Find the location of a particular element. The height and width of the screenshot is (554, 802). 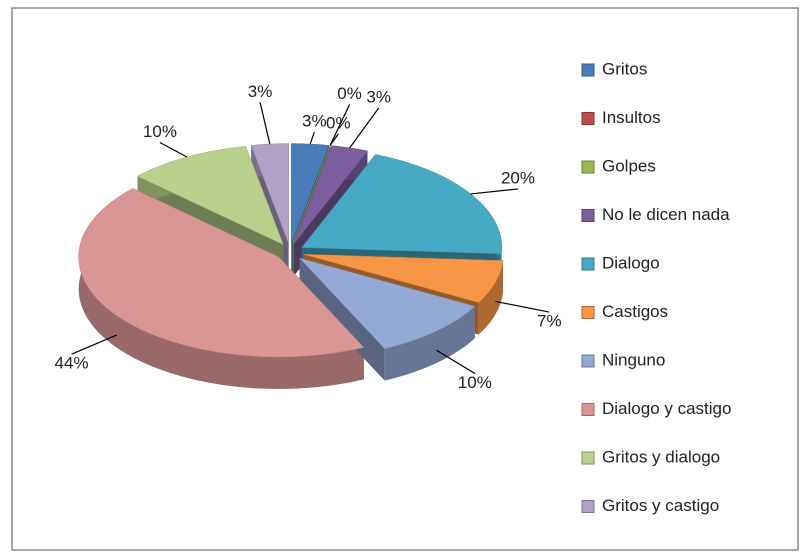

slice-cut-face is located at coordinates (342, 319).